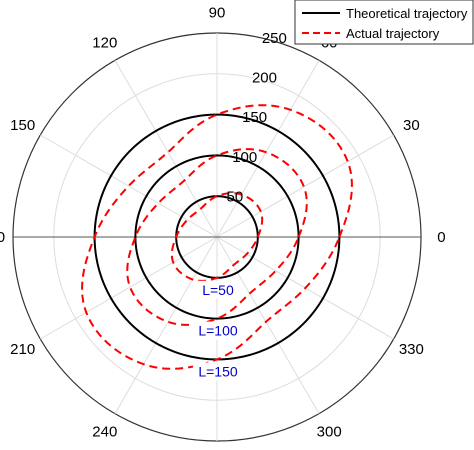  Describe the element at coordinates (22, 349) in the screenshot. I see `theta-tick-210: 210` at that location.